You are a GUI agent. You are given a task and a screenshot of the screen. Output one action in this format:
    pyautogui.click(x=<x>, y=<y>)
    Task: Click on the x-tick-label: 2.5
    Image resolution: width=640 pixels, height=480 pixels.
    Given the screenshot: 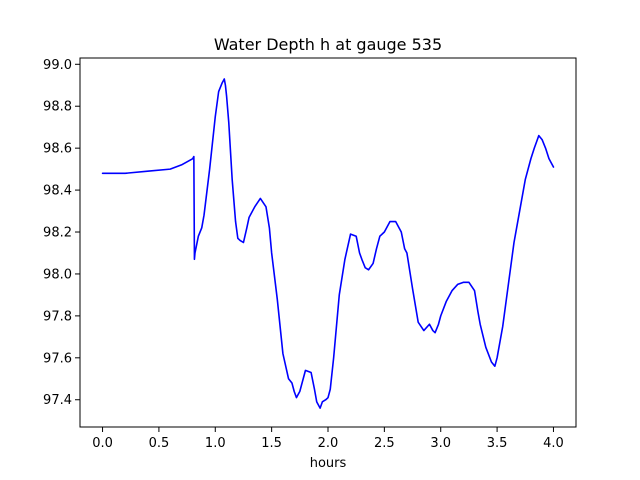 What is the action you would take?
    pyautogui.click(x=384, y=443)
    